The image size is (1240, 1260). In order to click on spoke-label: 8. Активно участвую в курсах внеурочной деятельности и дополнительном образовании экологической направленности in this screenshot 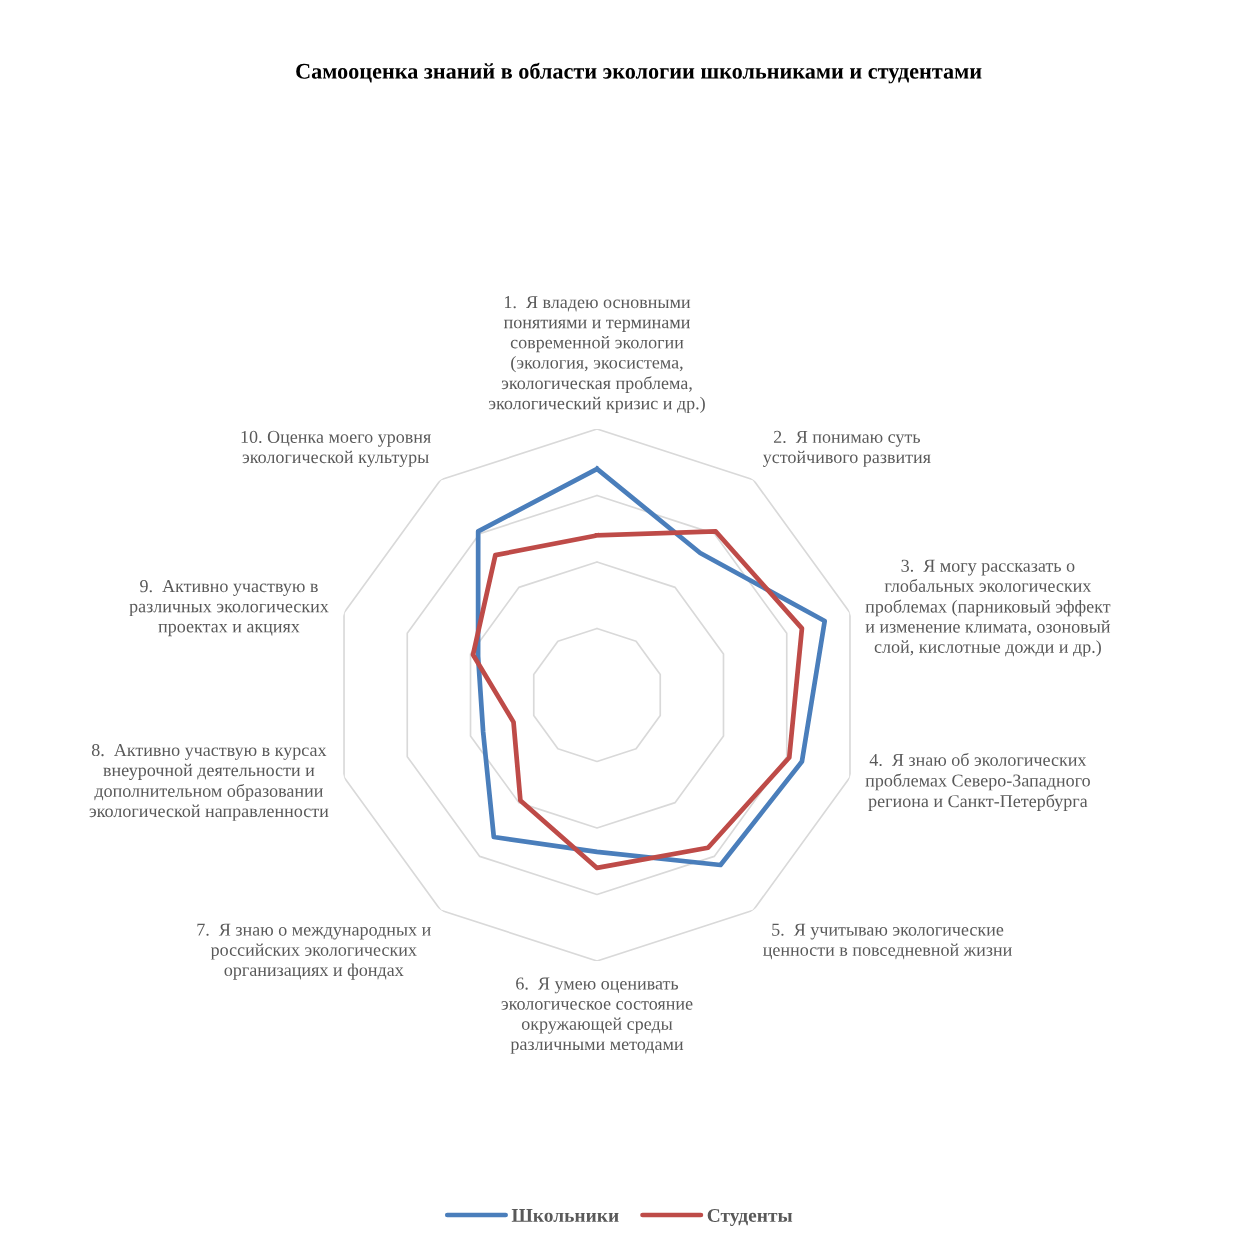, I will do `click(209, 782)`.